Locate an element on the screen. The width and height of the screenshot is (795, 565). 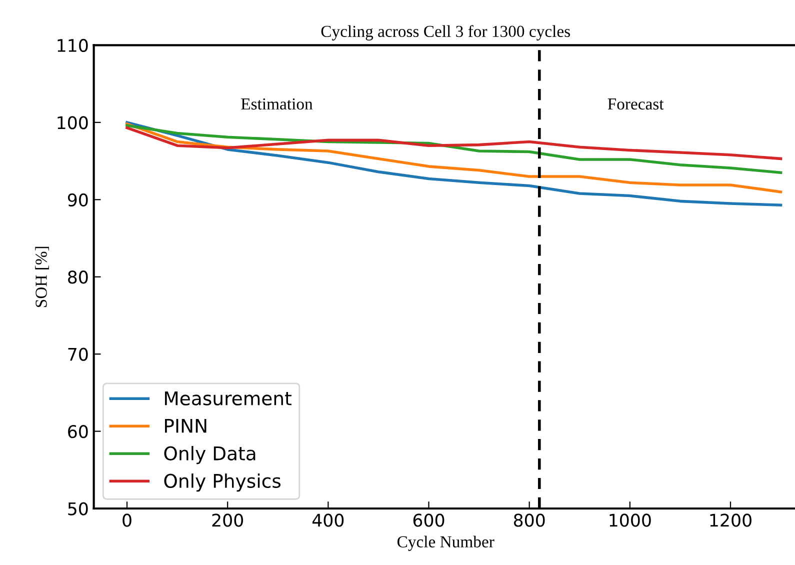
annotation: Estimation is located at coordinates (277, 104).